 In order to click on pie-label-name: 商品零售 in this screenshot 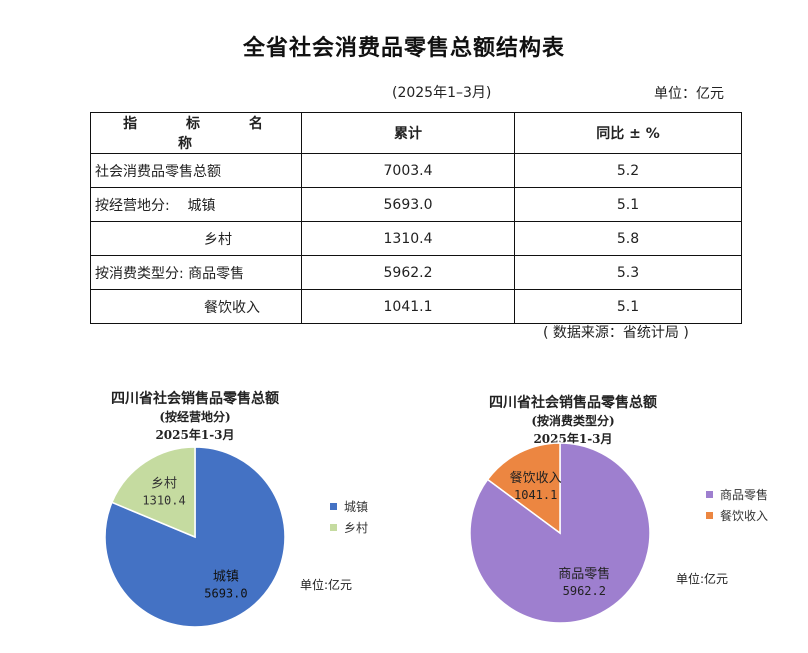, I will do `click(584, 574)`.